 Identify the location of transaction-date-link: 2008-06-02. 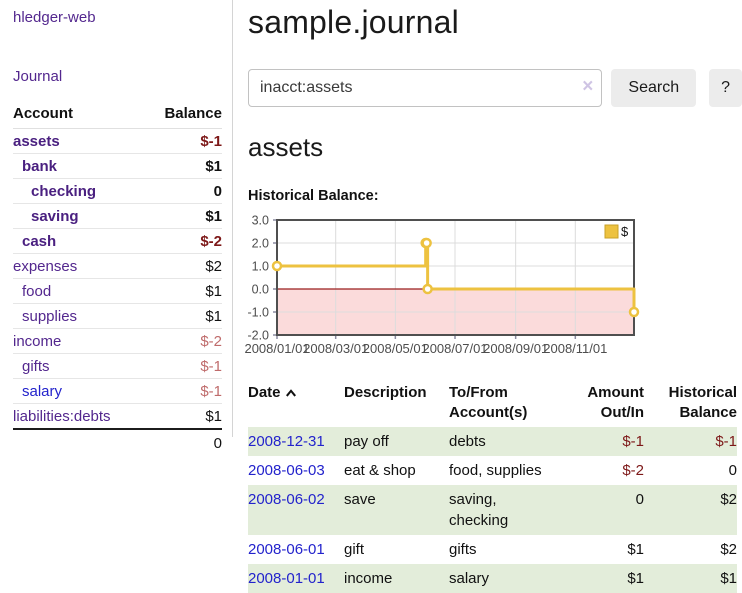
(286, 499).